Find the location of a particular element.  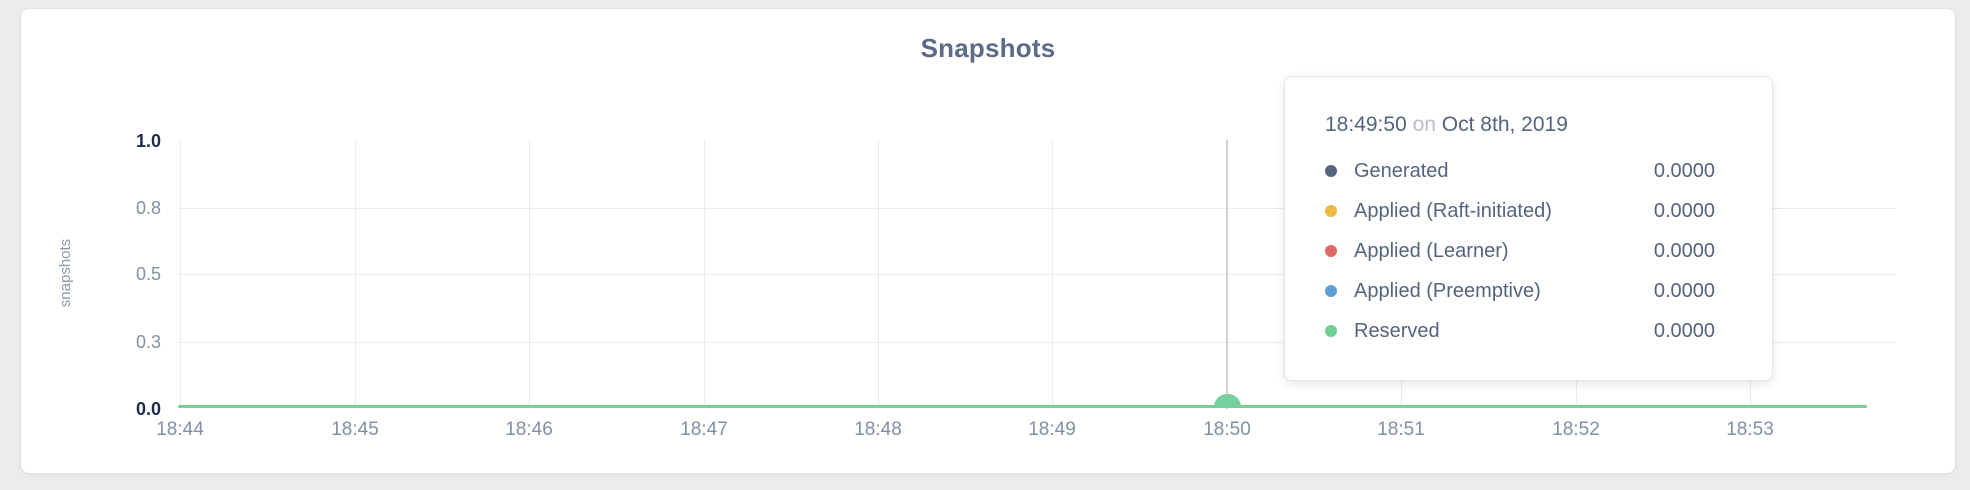

series-line-reserved is located at coordinates (1022, 406).